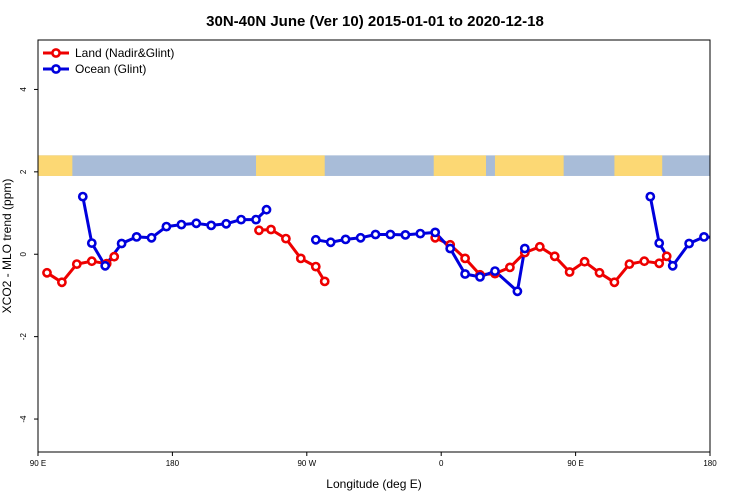 The width and height of the screenshot is (750, 500). Describe the element at coordinates (373, 460) in the screenshot. I see `x-axis: 90 E 180 90 W 0 90 E 180` at that location.